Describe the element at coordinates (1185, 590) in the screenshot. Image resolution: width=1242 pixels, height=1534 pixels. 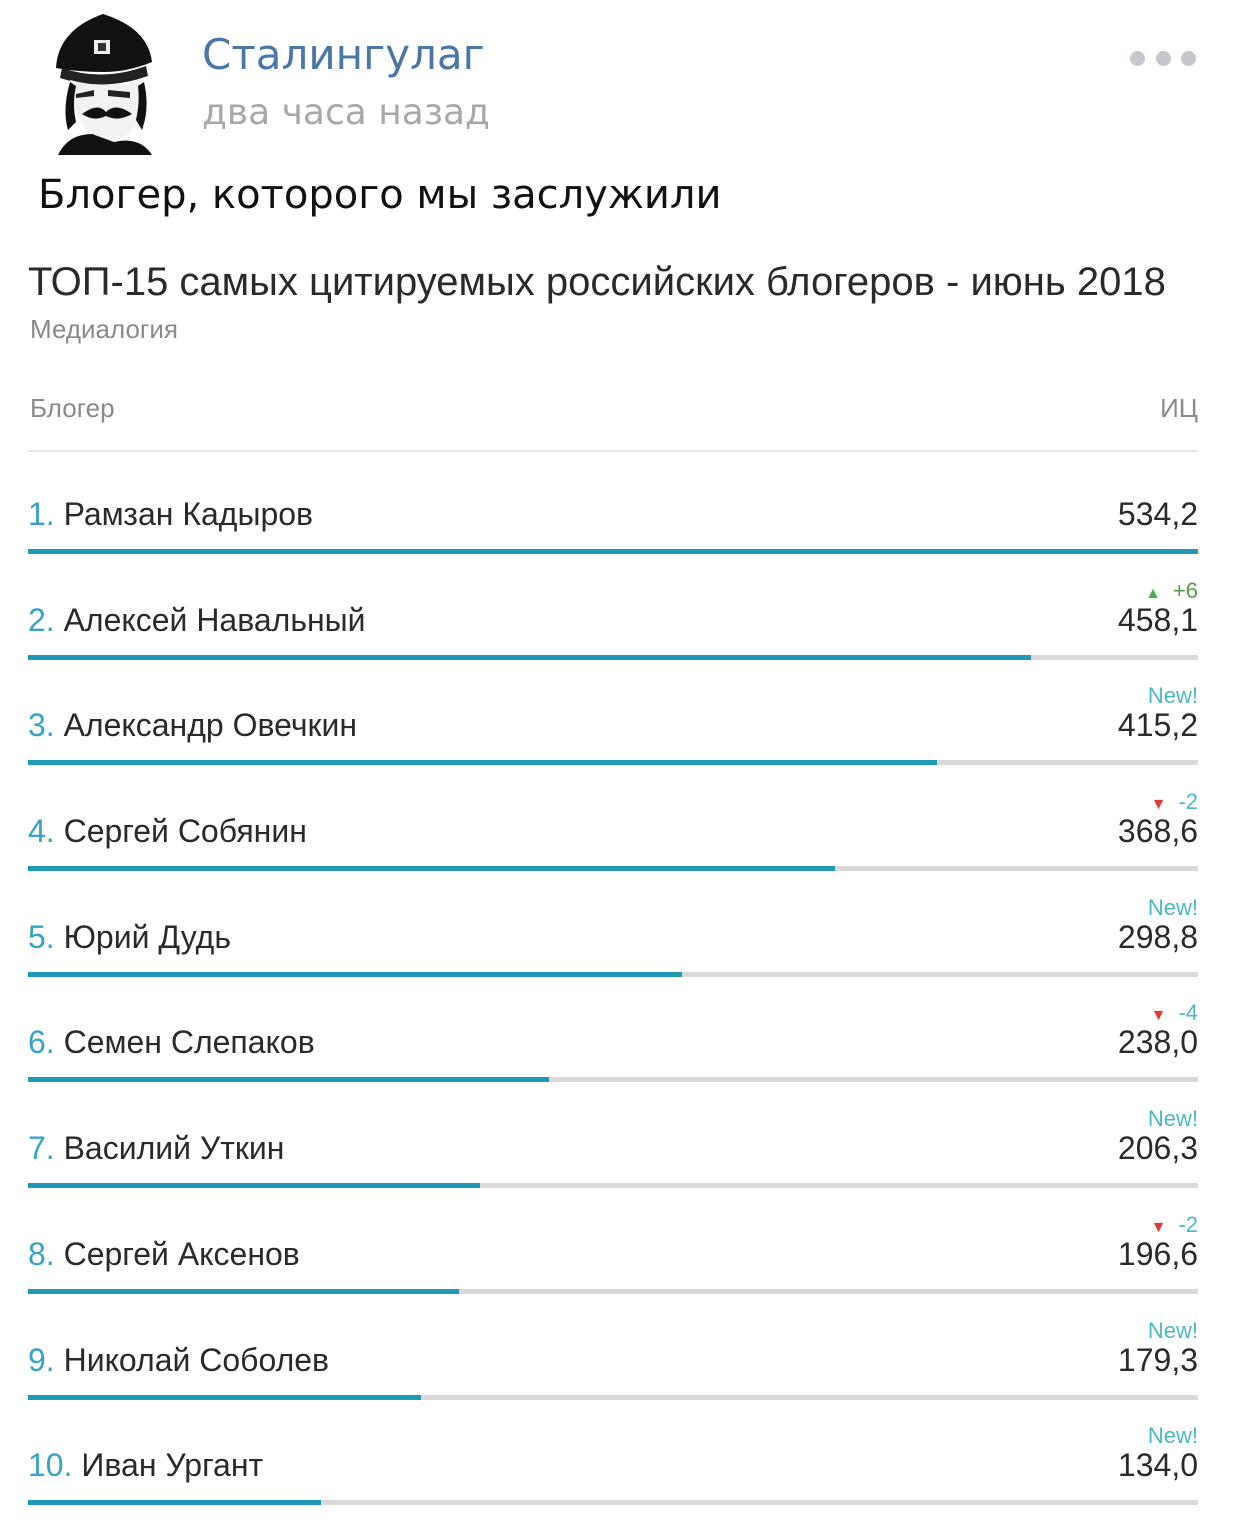
I see `rank-change-text: +6` at that location.